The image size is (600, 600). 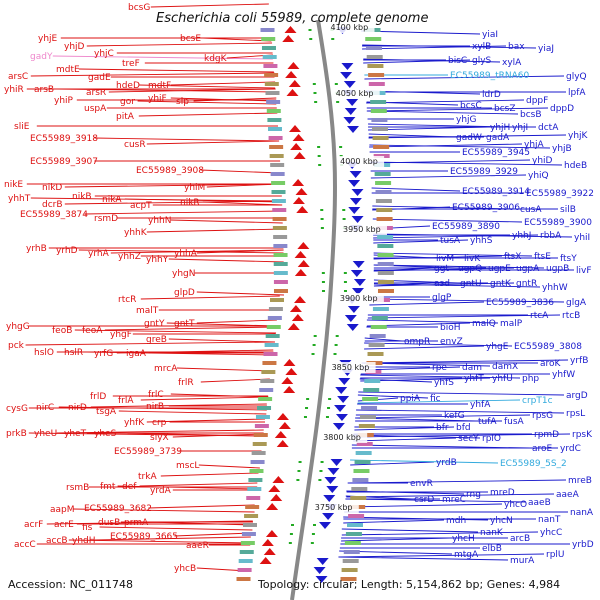 I want to click on right-gene-label: murA, so click(x=522, y=561).